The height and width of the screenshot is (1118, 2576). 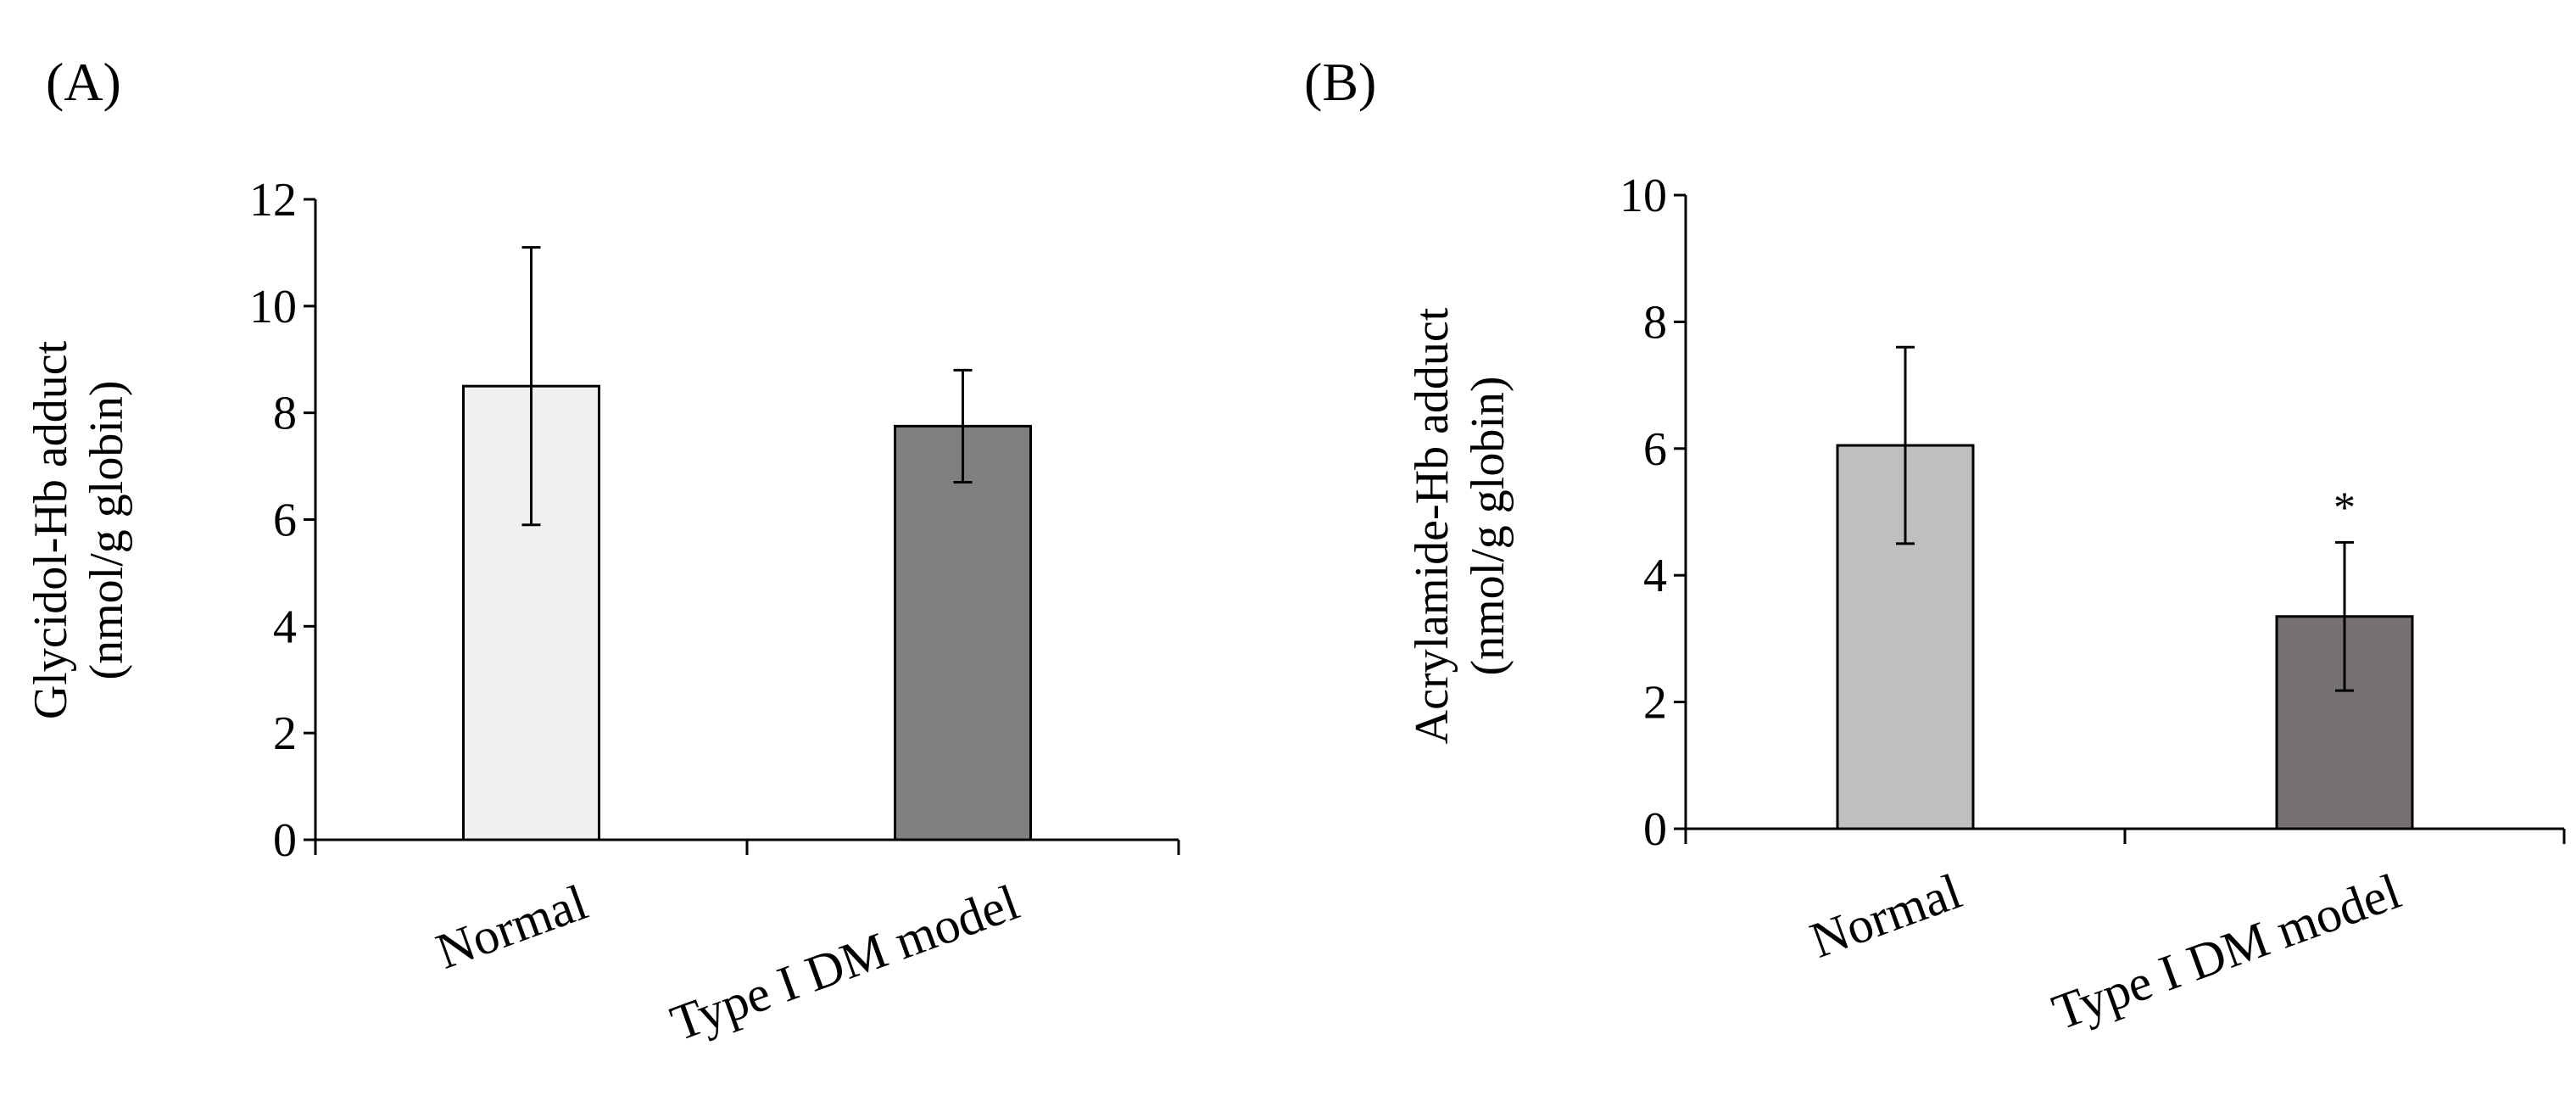 What do you see at coordinates (1340, 82) in the screenshot?
I see `panel-label: (B)` at bounding box center [1340, 82].